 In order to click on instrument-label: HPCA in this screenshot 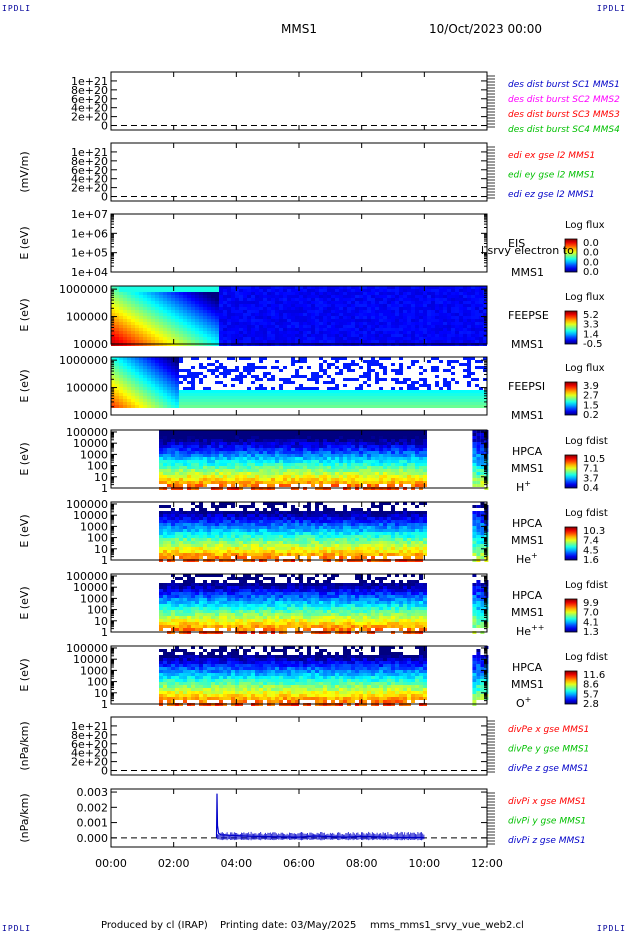, I will do `click(527, 595)`.